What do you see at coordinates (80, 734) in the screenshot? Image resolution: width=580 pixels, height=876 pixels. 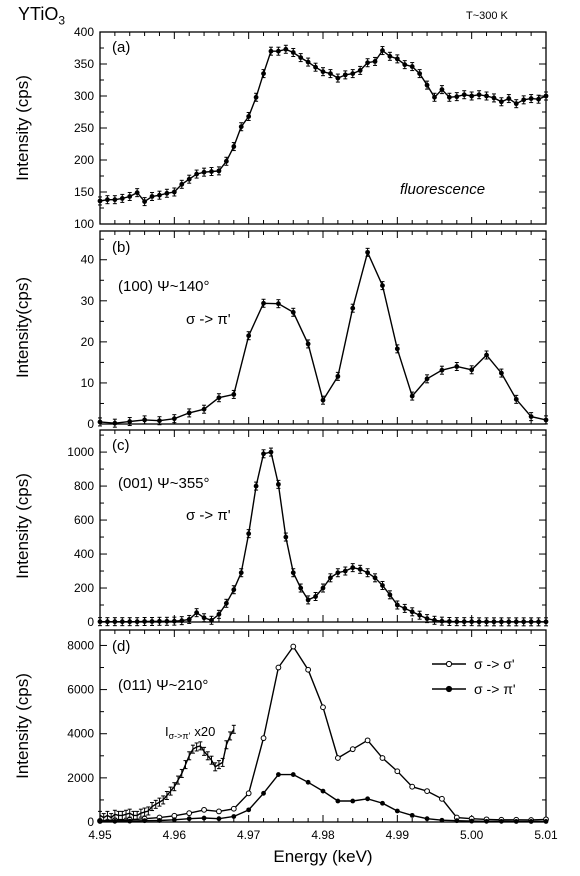 I see `y-tick-label: 4000` at bounding box center [80, 734].